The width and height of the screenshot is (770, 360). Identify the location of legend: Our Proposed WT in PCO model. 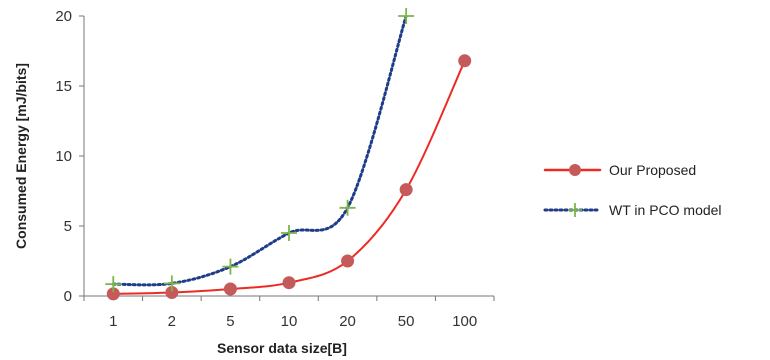
(632, 190).